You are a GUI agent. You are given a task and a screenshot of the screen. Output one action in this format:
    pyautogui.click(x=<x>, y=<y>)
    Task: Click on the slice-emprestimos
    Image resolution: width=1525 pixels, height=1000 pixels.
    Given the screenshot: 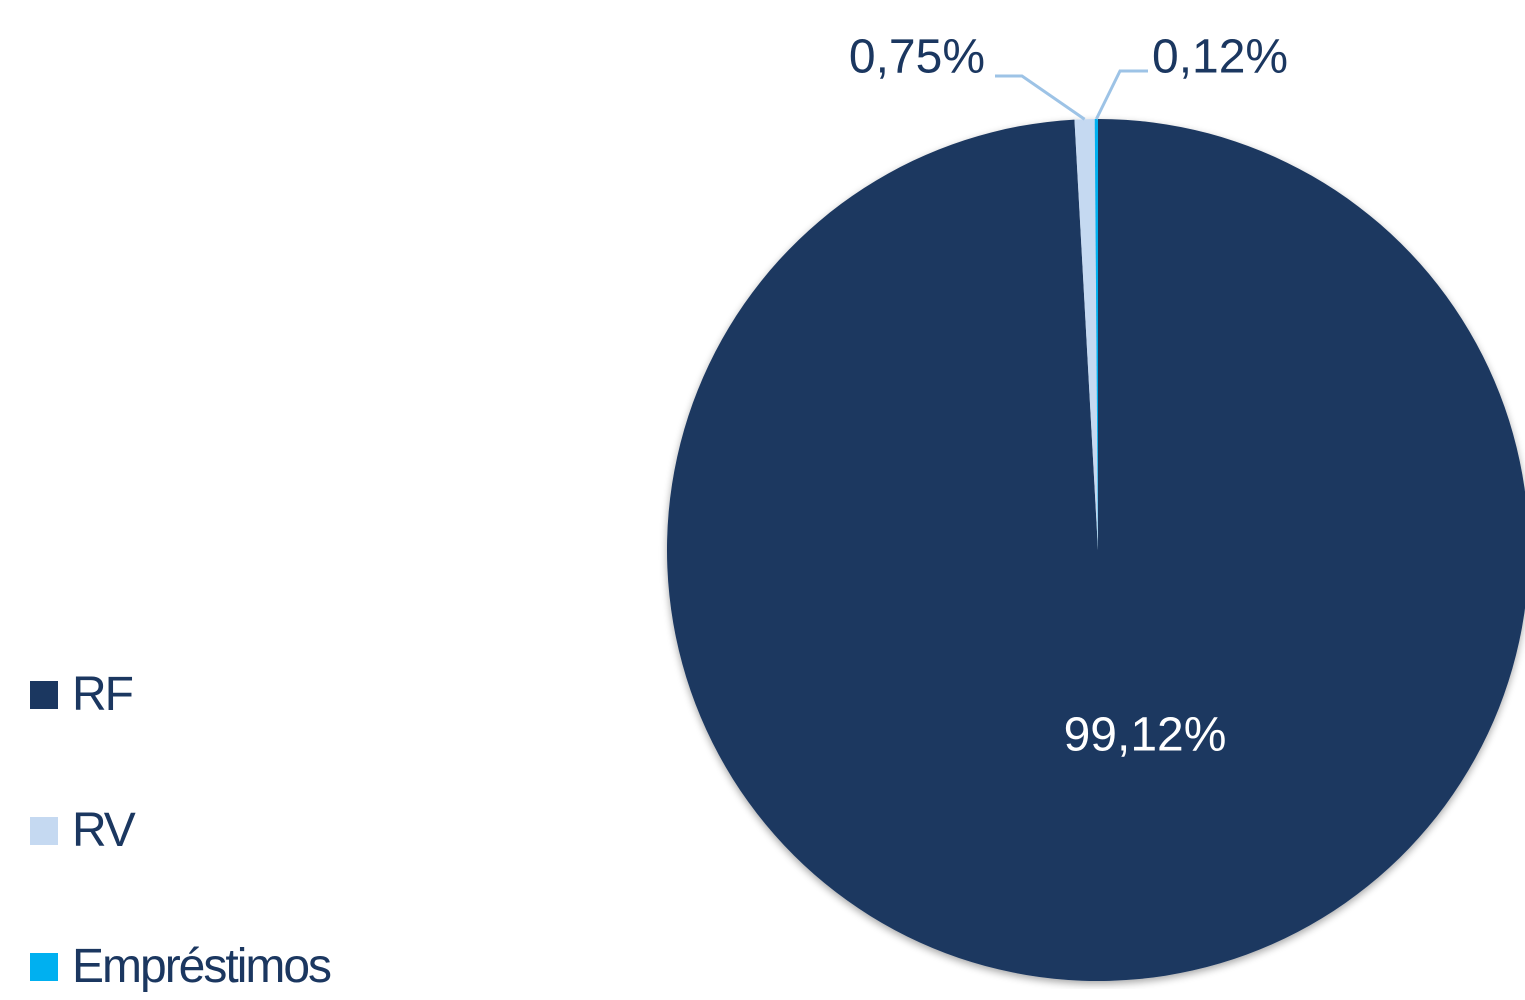 What is the action you would take?
    pyautogui.click(x=1096, y=334)
    